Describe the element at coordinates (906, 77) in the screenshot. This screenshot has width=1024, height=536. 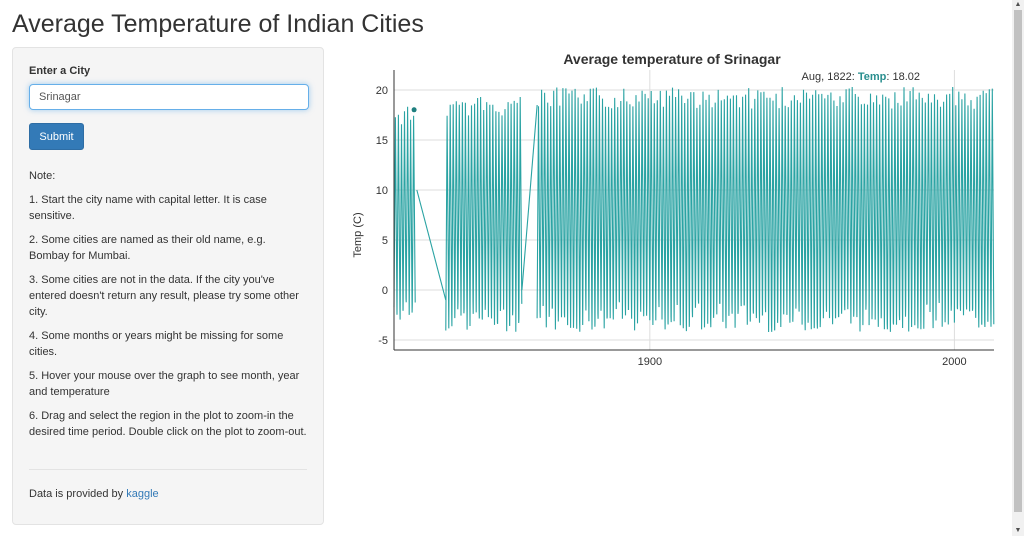
I see `hover-value: 18.02` at that location.